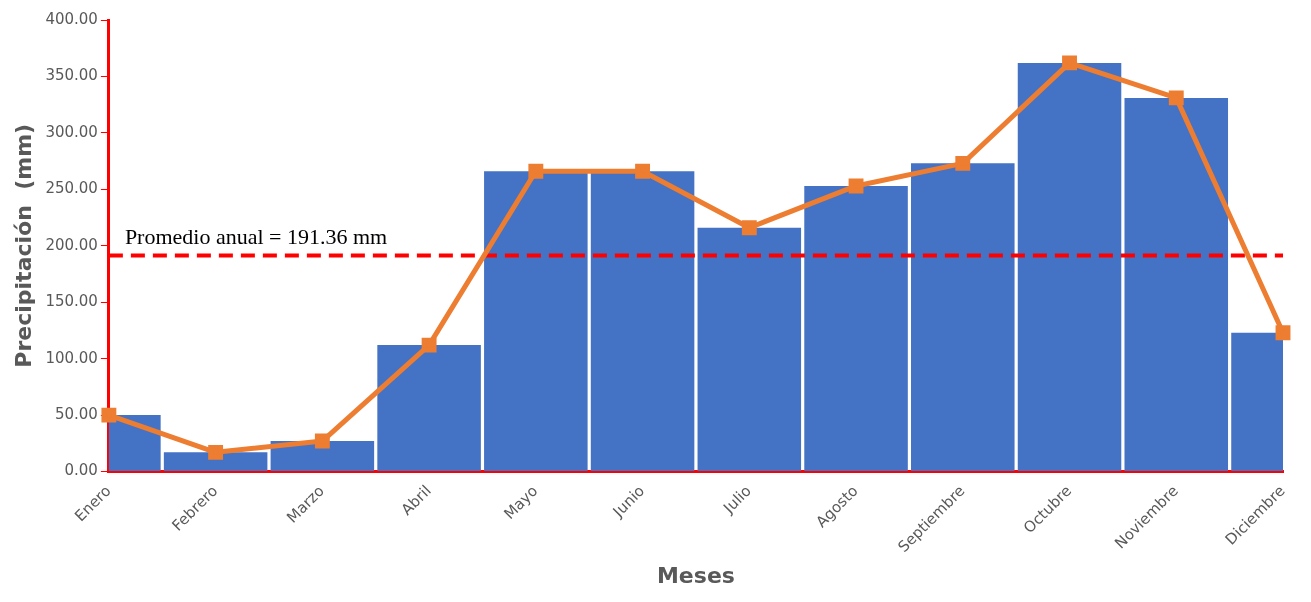  Describe the element at coordinates (71, 357) in the screenshot. I see `y-tick-label: 100.00` at that location.